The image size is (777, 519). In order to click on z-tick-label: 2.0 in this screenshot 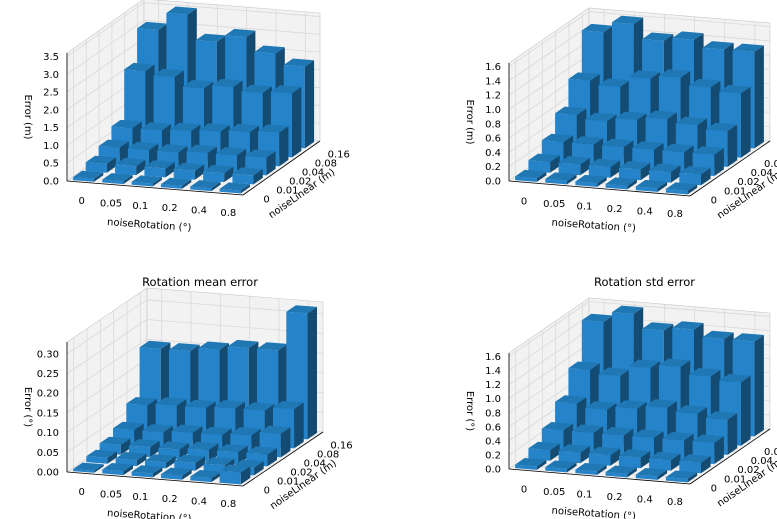, I will do `click(51, 110)`.